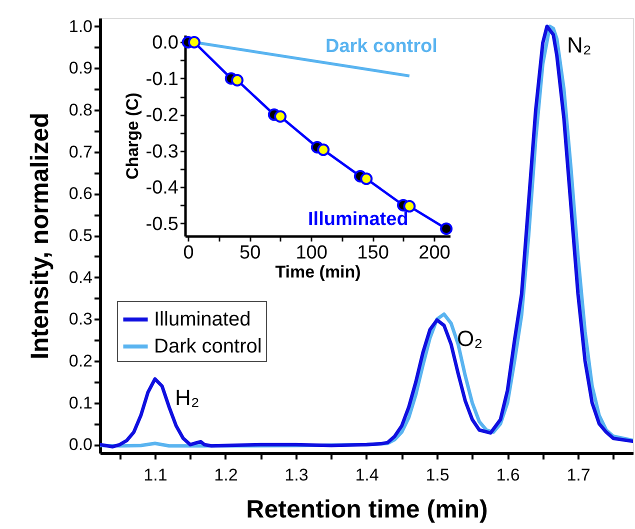 The image size is (635, 529). What do you see at coordinates (80, 402) in the screenshot?
I see `y-tick-label: 0.1` at bounding box center [80, 402].